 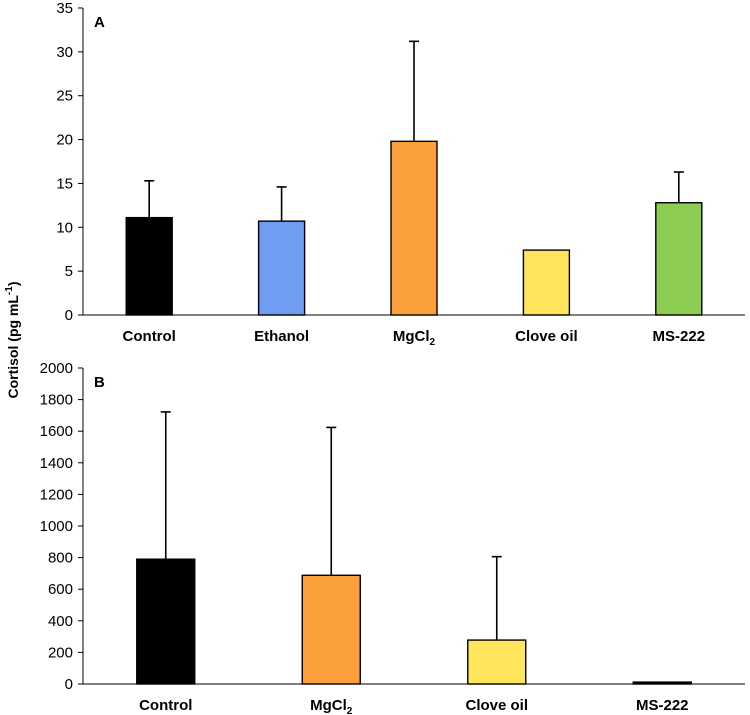 I want to click on y-axis-title-closing: ), so click(x=13, y=283).